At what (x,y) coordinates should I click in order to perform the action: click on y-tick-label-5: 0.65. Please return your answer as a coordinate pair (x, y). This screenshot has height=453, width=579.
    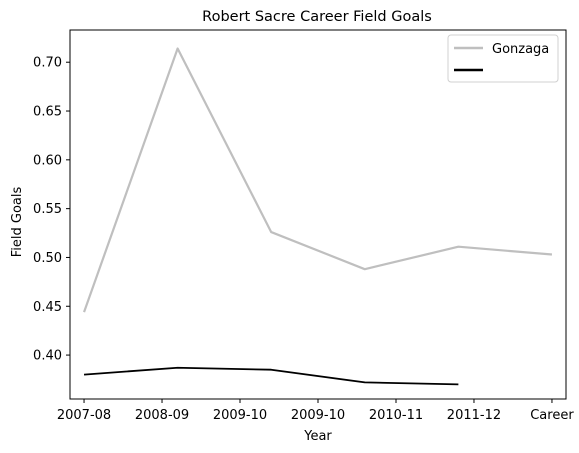
    Looking at the image, I should click on (47, 112).